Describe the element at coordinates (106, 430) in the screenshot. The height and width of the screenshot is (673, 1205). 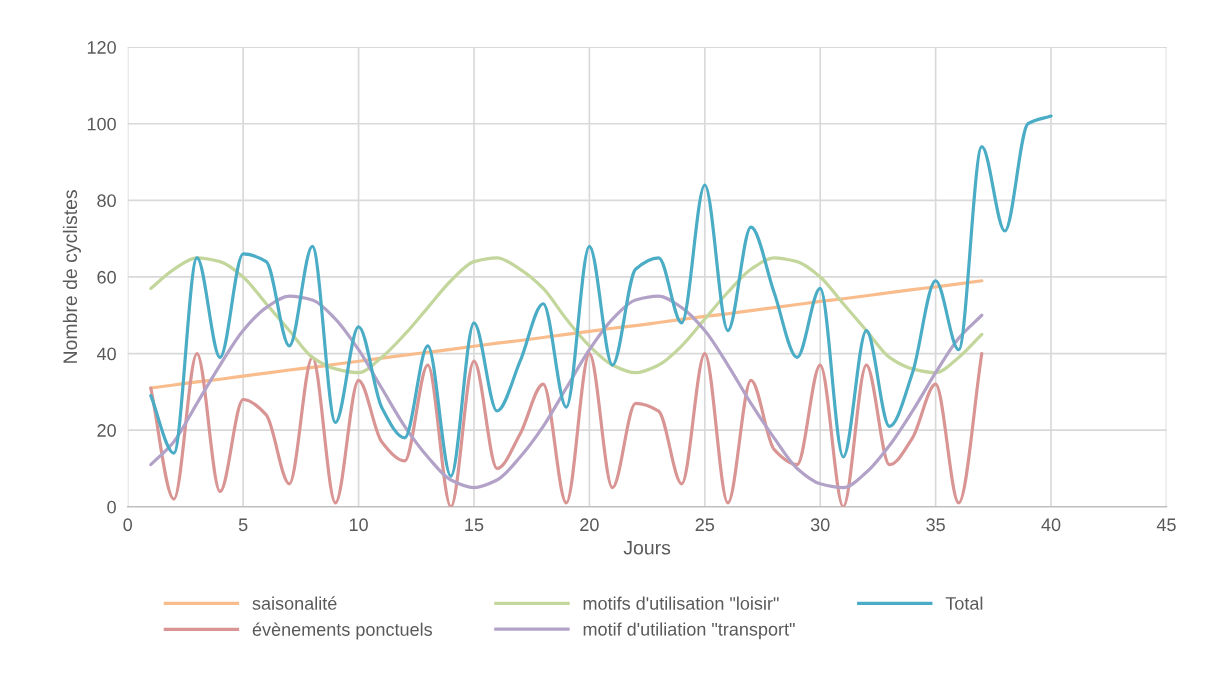
I see `y-tick-label: 20` at that location.